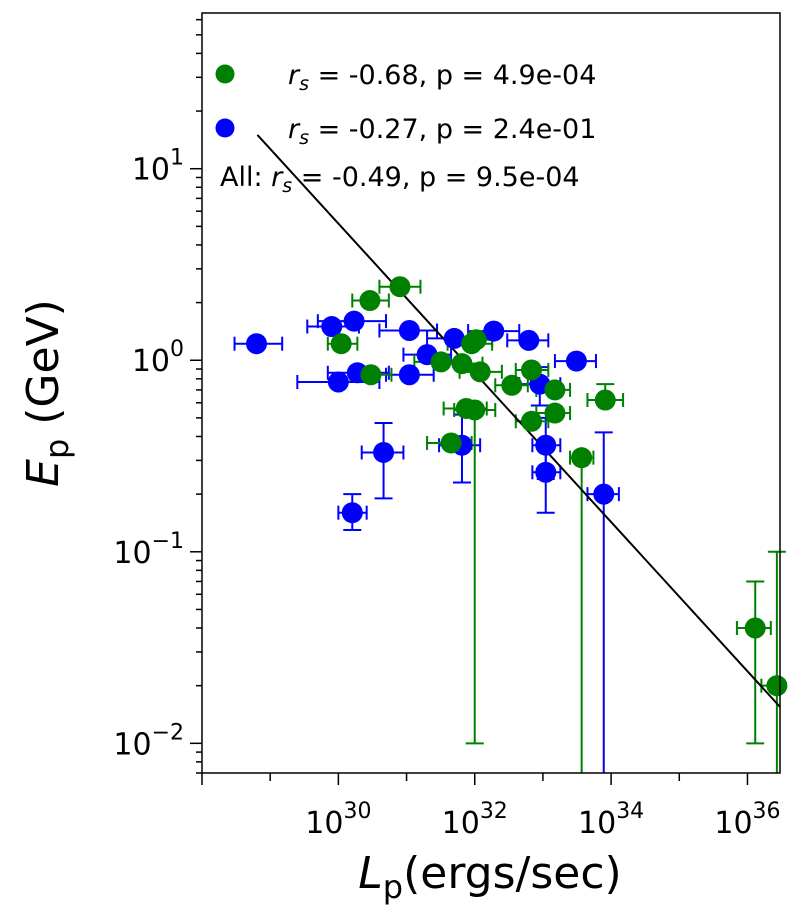  I want to click on x-axis-title-unit: (ergs/sec), so click(512, 873).